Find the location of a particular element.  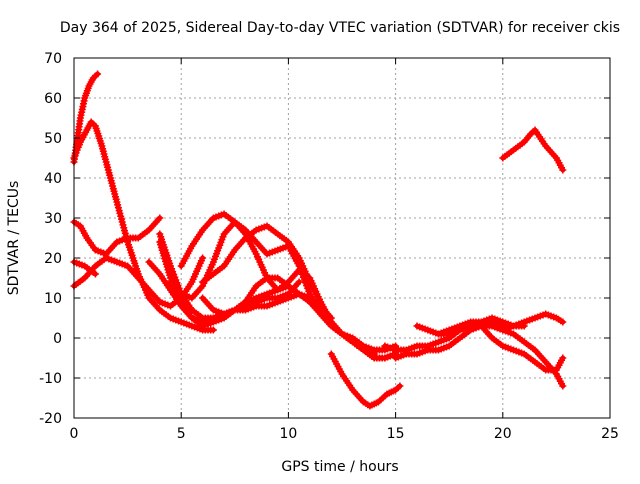

x-tick-label: 5 is located at coordinates (181, 434).